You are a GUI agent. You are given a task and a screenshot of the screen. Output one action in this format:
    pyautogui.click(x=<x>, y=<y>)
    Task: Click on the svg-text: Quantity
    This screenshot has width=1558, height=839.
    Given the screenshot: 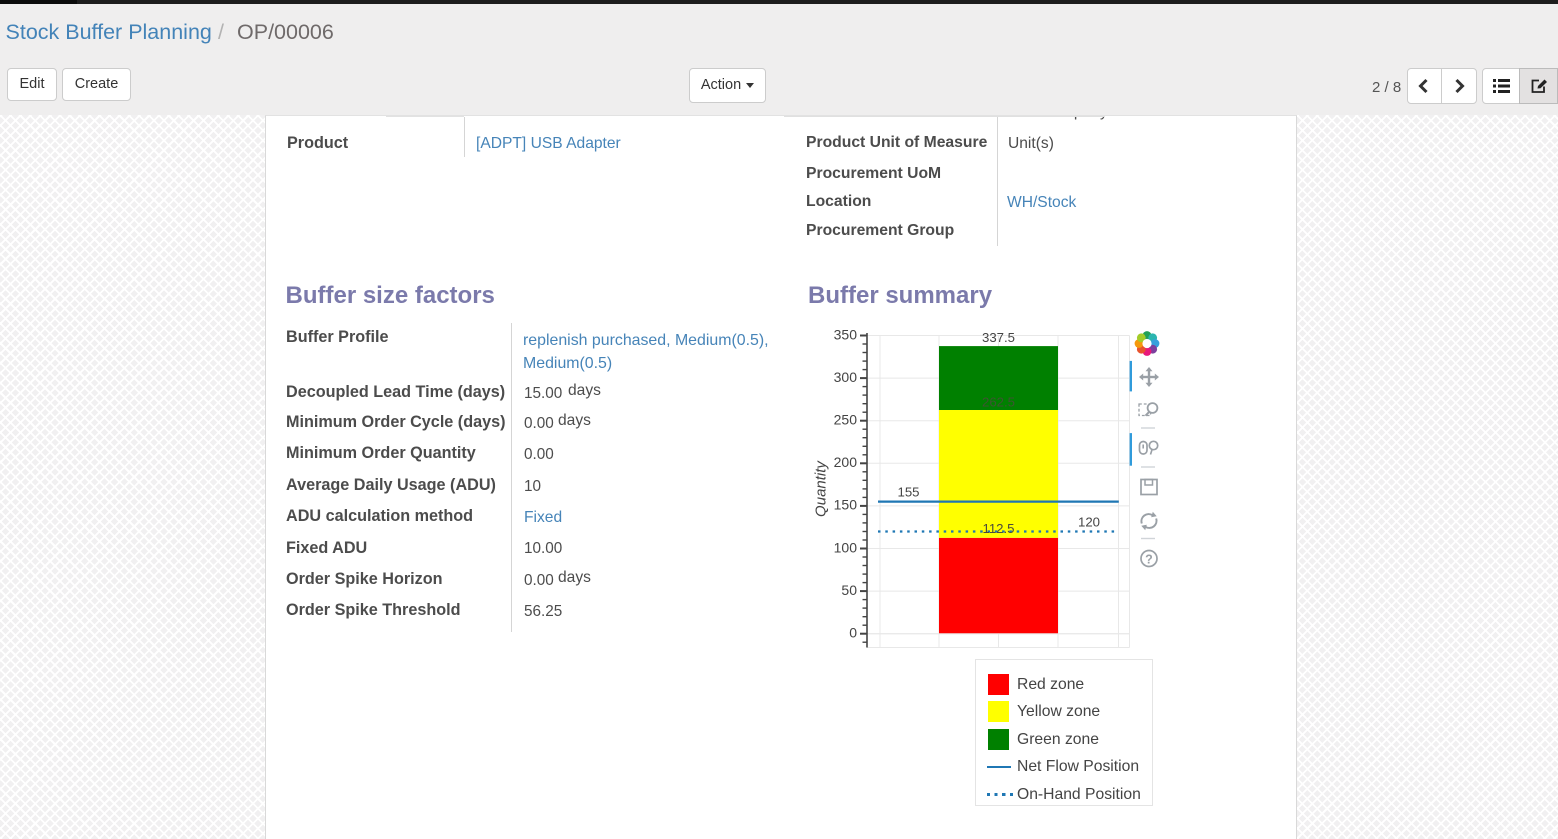 What is the action you would take?
    pyautogui.click(x=821, y=488)
    